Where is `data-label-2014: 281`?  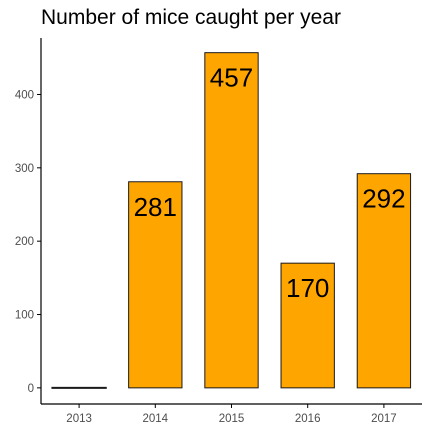 data-label-2014: 281 is located at coordinates (155, 207).